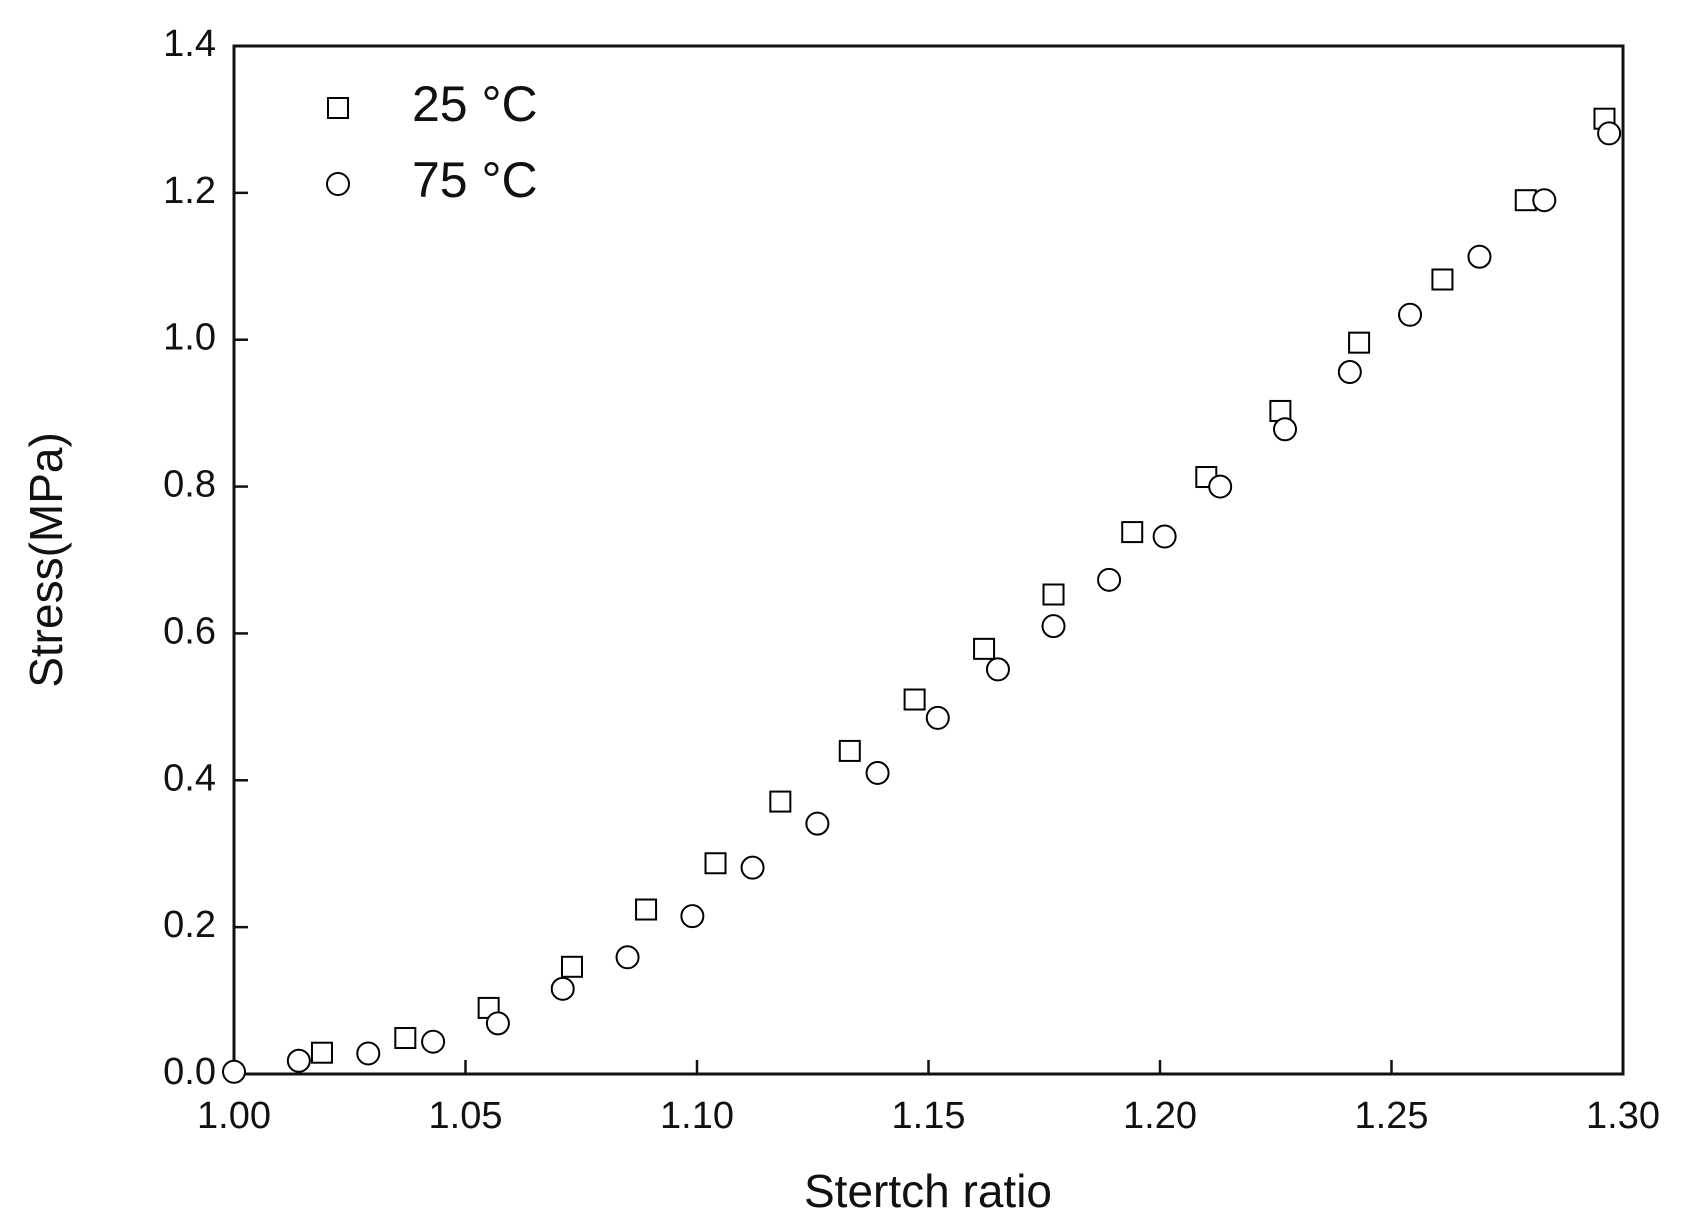 The width and height of the screenshot is (1684, 1229). Describe the element at coordinates (189, 925) in the screenshot. I see `y-tick-label: 0.2` at that location.